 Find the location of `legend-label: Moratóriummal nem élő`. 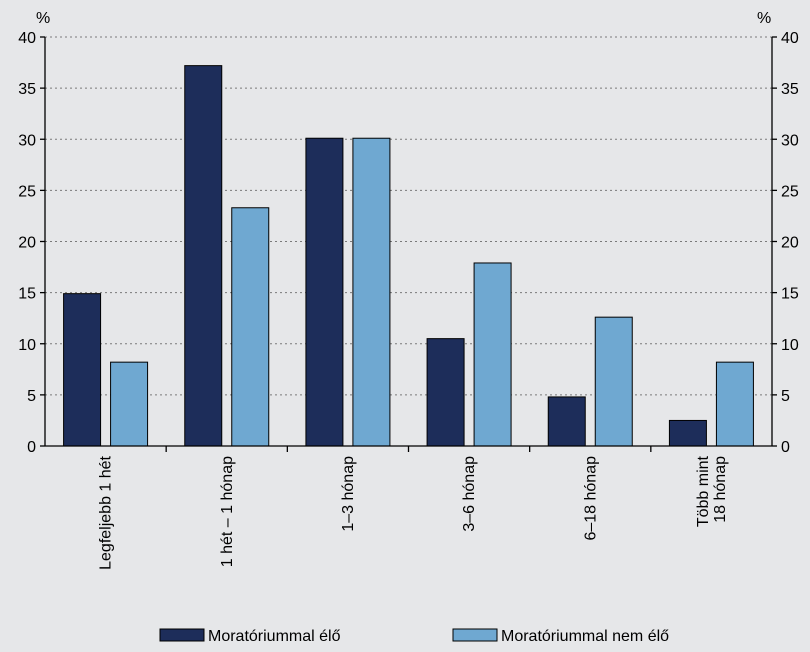

legend-label: Moratóriummal nem élő is located at coordinates (585, 636).